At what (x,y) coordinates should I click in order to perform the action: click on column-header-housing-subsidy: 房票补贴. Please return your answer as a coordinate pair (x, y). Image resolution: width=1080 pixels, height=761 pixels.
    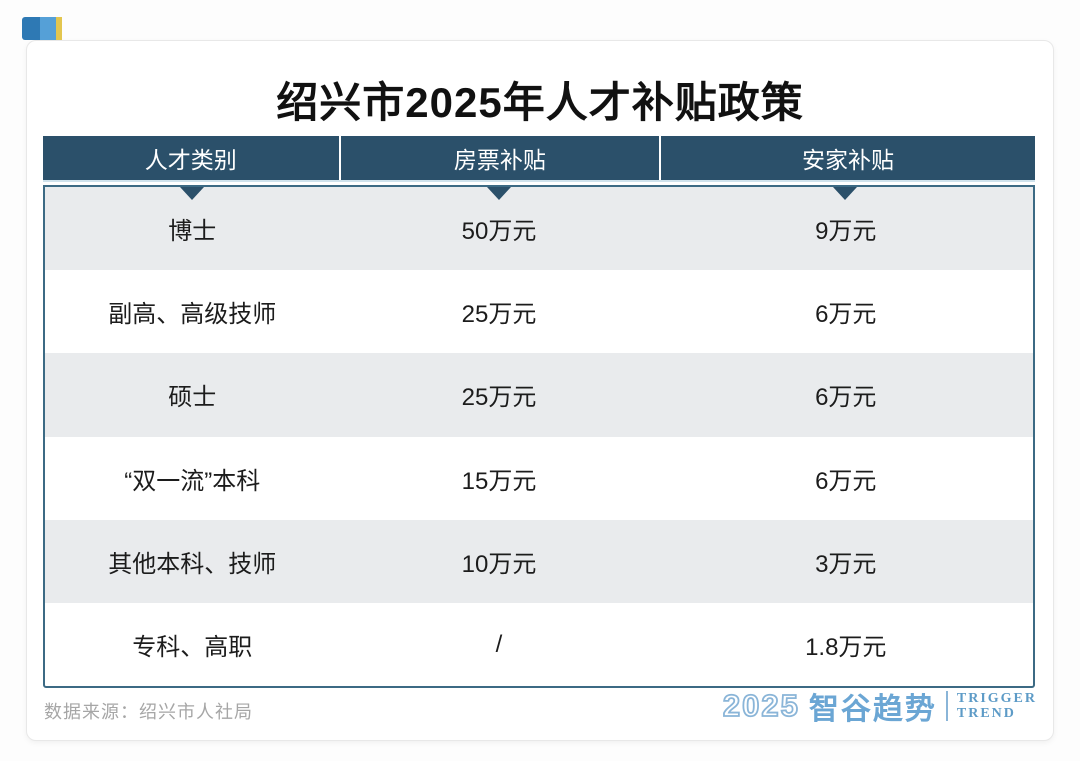
    Looking at the image, I should click on (498, 158).